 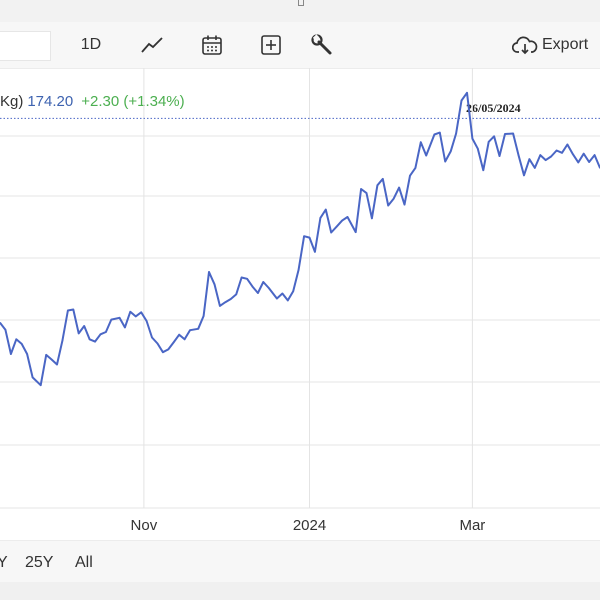 What do you see at coordinates (12, 101) in the screenshot?
I see `legend-unit: Kg)` at bounding box center [12, 101].